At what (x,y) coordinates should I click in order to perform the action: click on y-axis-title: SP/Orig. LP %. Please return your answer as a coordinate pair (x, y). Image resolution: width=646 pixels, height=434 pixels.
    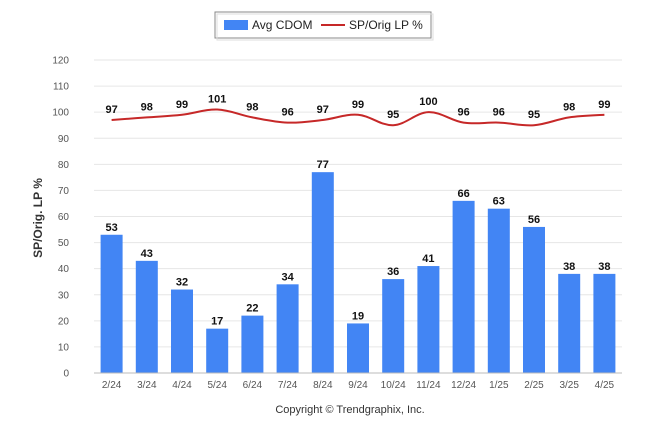
    Looking at the image, I should click on (38, 218).